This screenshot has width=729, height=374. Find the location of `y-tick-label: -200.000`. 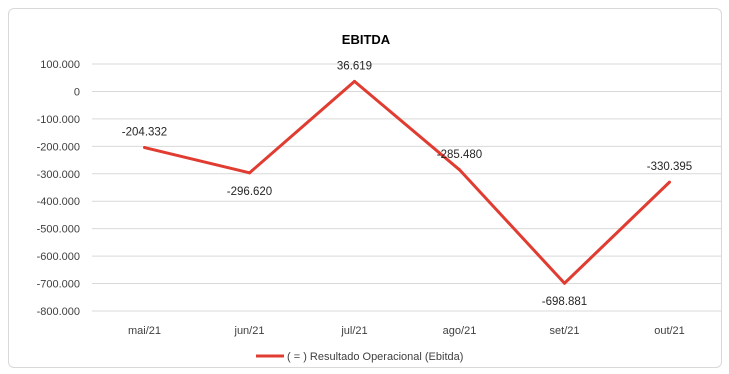

y-tick-label: -200.000 is located at coordinates (58, 147).